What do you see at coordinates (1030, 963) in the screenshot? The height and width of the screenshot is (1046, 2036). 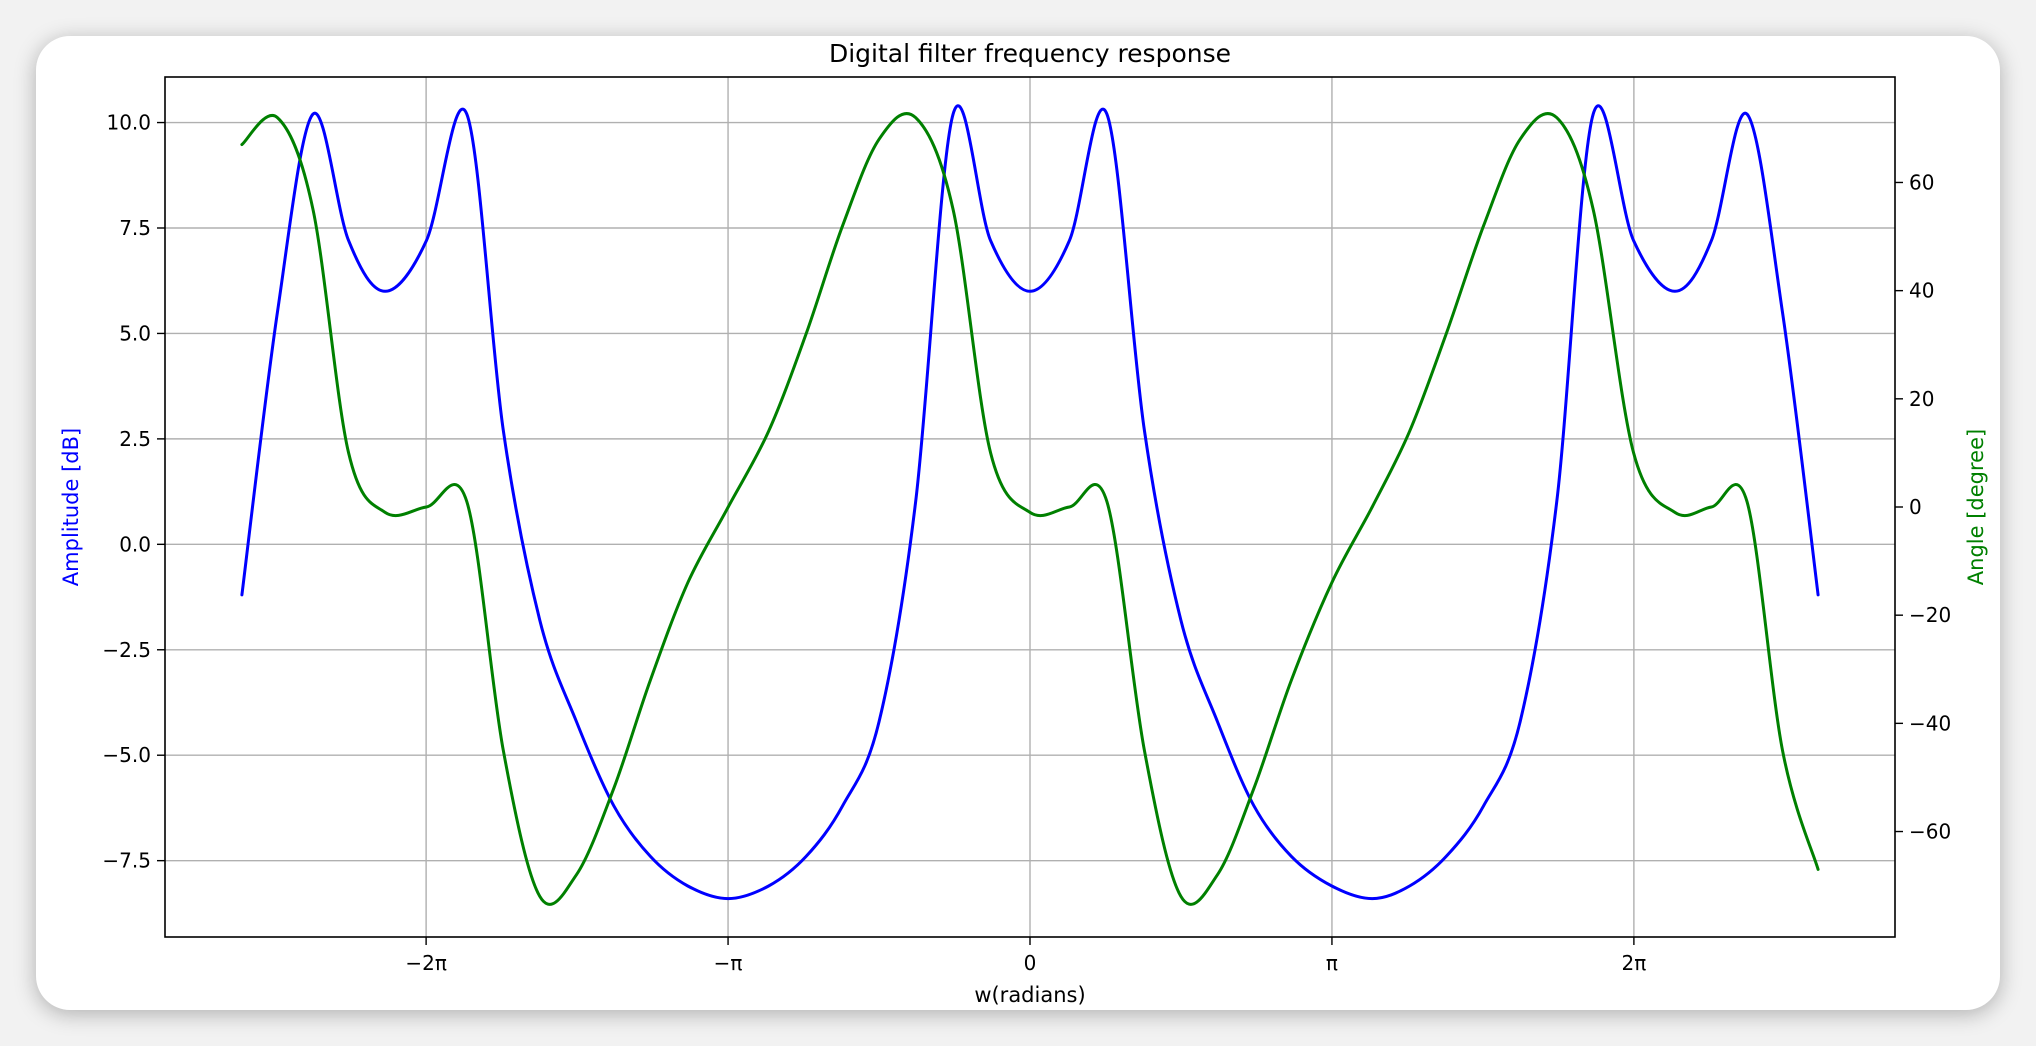 I see `x-tick-label: 0` at bounding box center [1030, 963].